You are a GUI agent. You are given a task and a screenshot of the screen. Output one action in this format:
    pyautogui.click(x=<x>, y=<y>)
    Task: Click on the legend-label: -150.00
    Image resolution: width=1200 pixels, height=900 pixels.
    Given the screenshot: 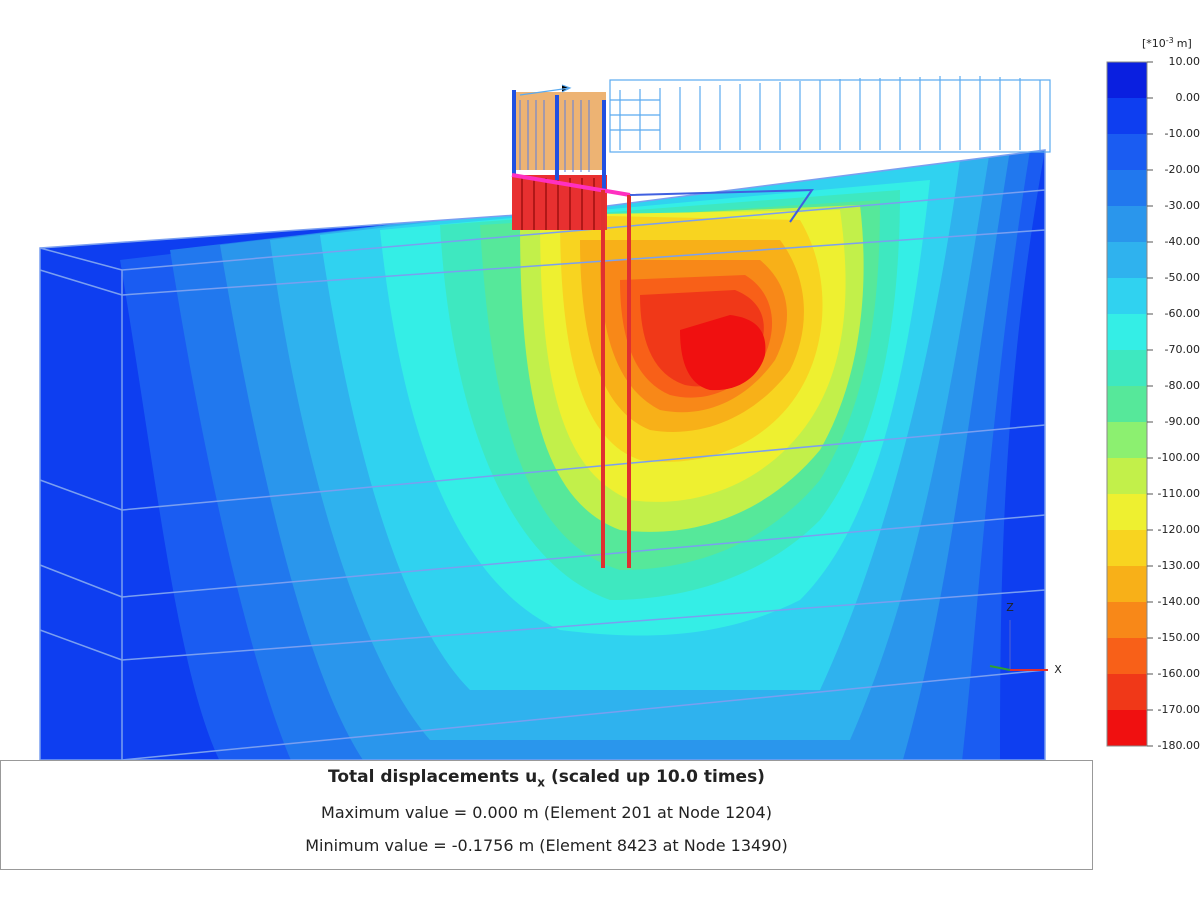 What is the action you would take?
    pyautogui.click(x=1179, y=637)
    